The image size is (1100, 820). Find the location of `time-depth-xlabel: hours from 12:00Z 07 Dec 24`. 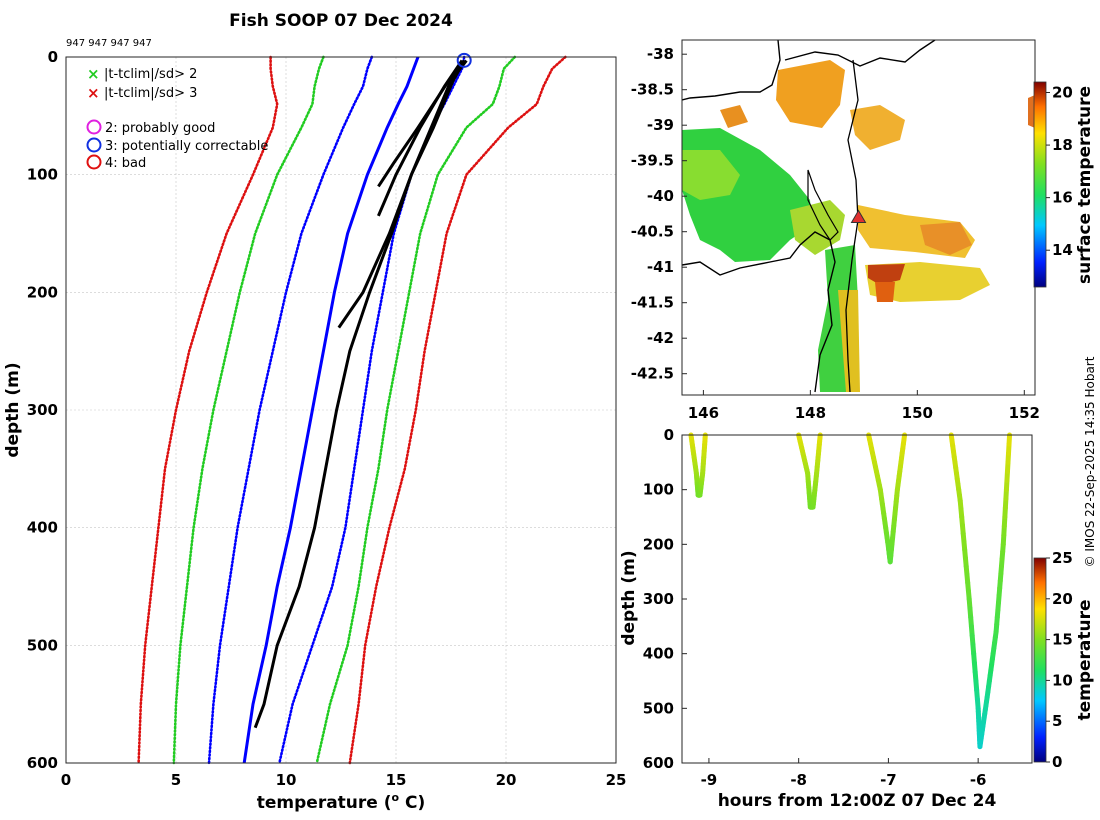

time-depth-xlabel: hours from 12:00Z 07 Dec 24 is located at coordinates (857, 801).